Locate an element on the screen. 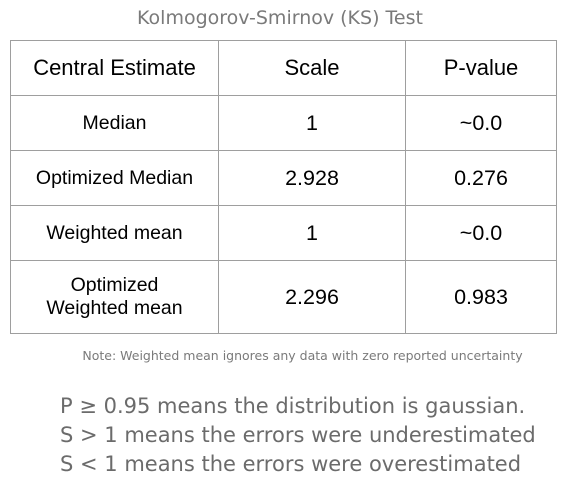 The width and height of the screenshot is (582, 481). table-row: Optimized Weighted mean 2.296 0.983 is located at coordinates (284, 297).